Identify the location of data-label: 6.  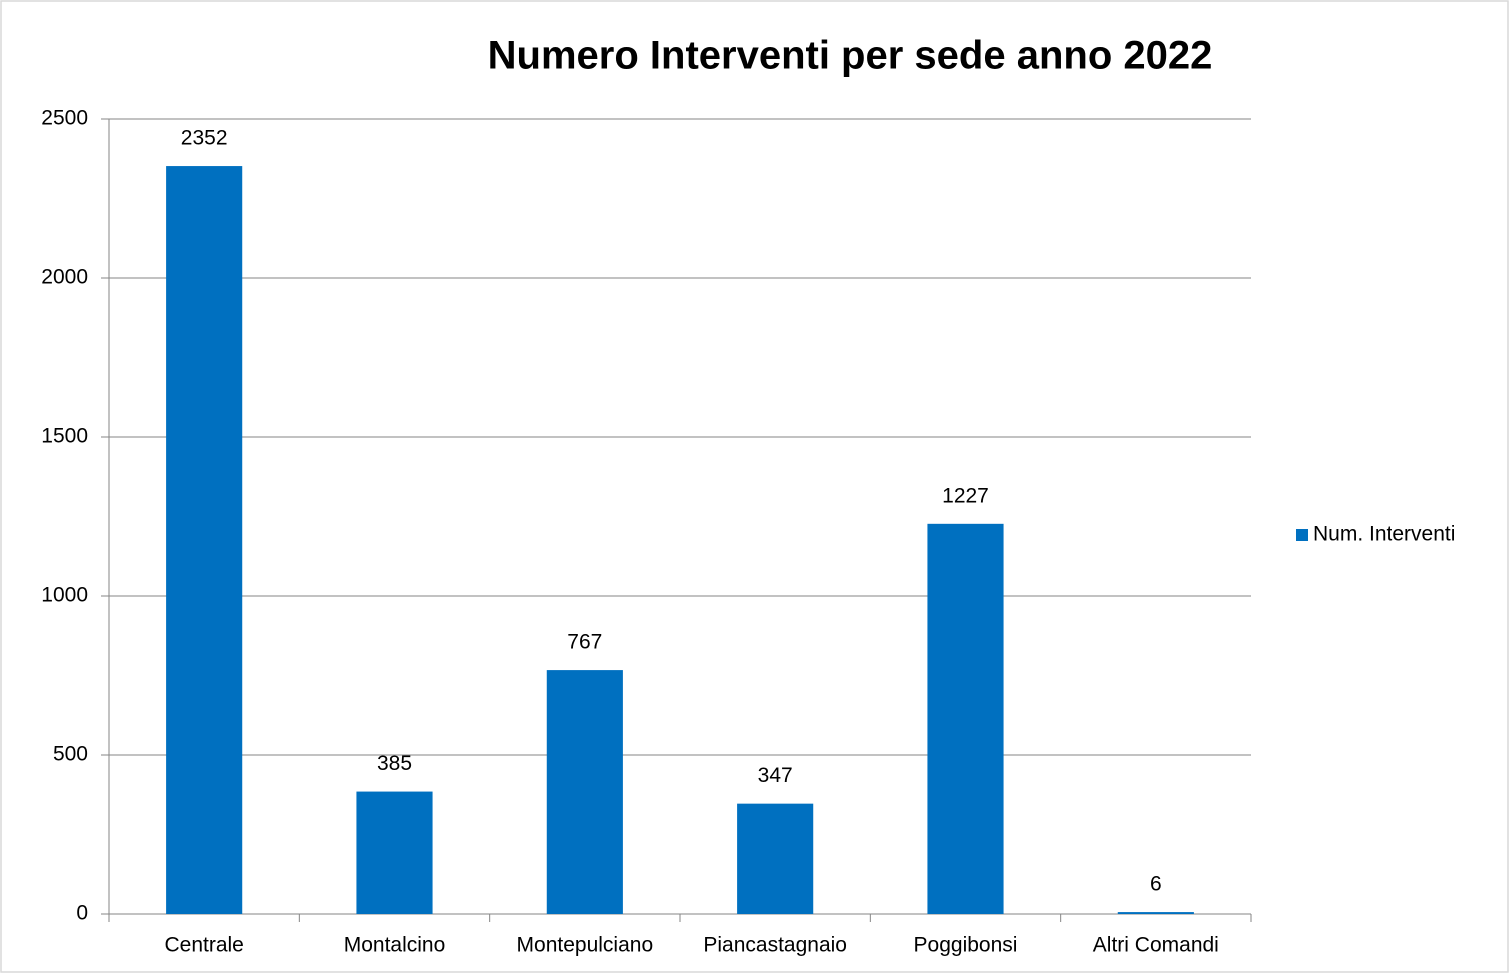
(1156, 884).